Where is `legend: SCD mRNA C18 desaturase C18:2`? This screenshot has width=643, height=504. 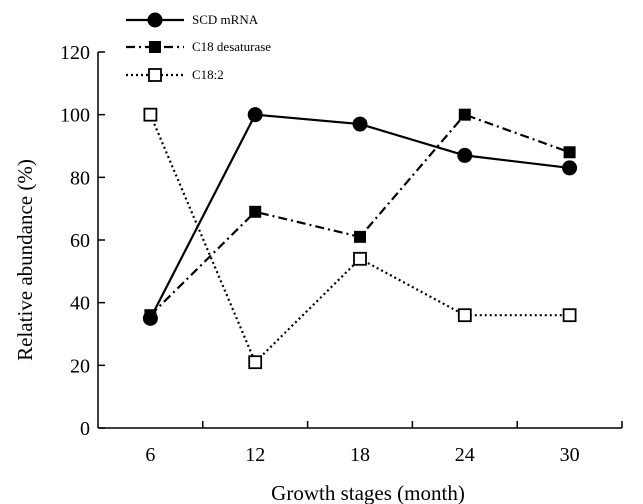
legend: SCD mRNA C18 desaturase C18:2 is located at coordinates (198, 47).